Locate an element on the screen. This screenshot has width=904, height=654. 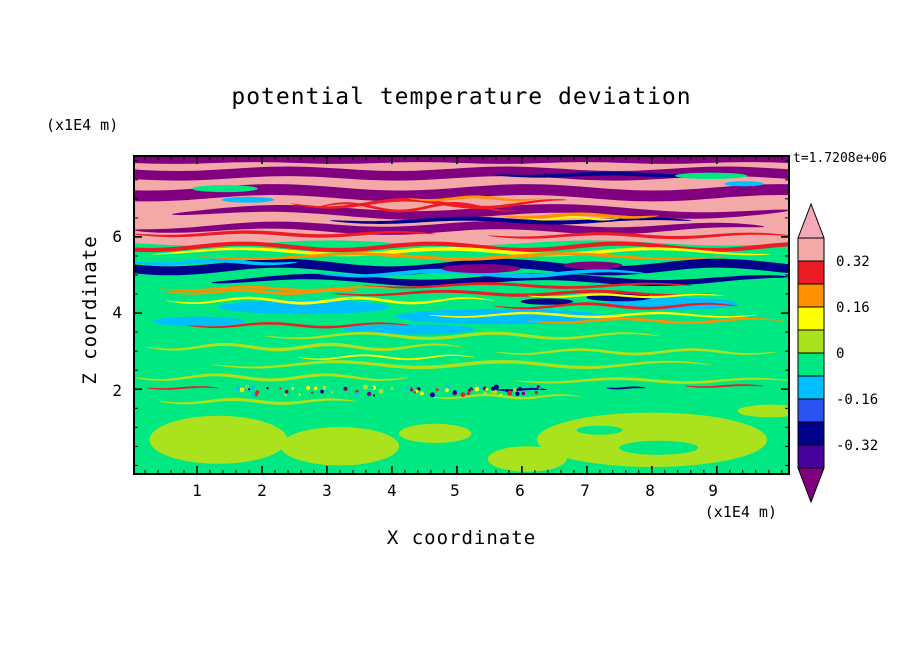
x-tick-label: 7 is located at coordinates (585, 490).